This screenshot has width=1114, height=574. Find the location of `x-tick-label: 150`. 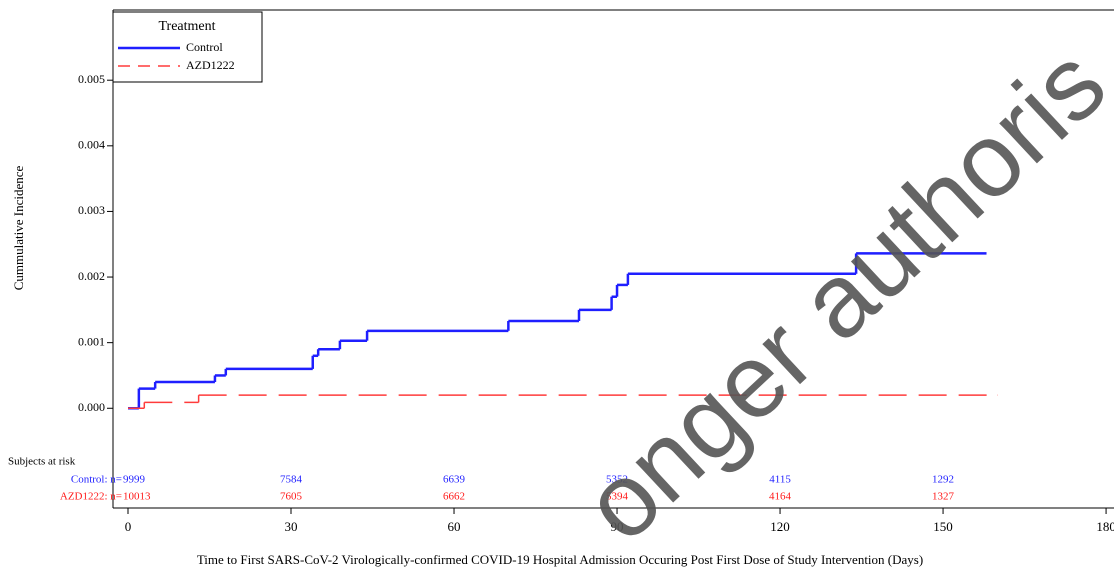

x-tick-label: 150 is located at coordinates (943, 526).